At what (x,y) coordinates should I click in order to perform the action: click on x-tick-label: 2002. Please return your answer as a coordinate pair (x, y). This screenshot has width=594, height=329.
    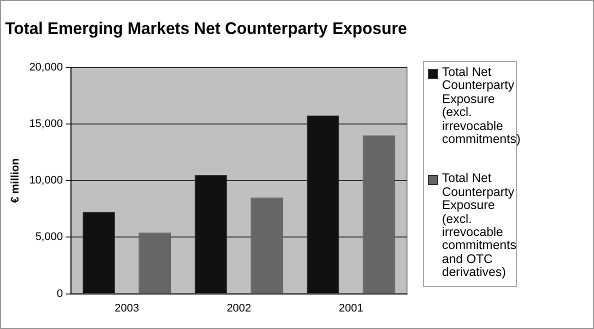
    Looking at the image, I should click on (239, 308).